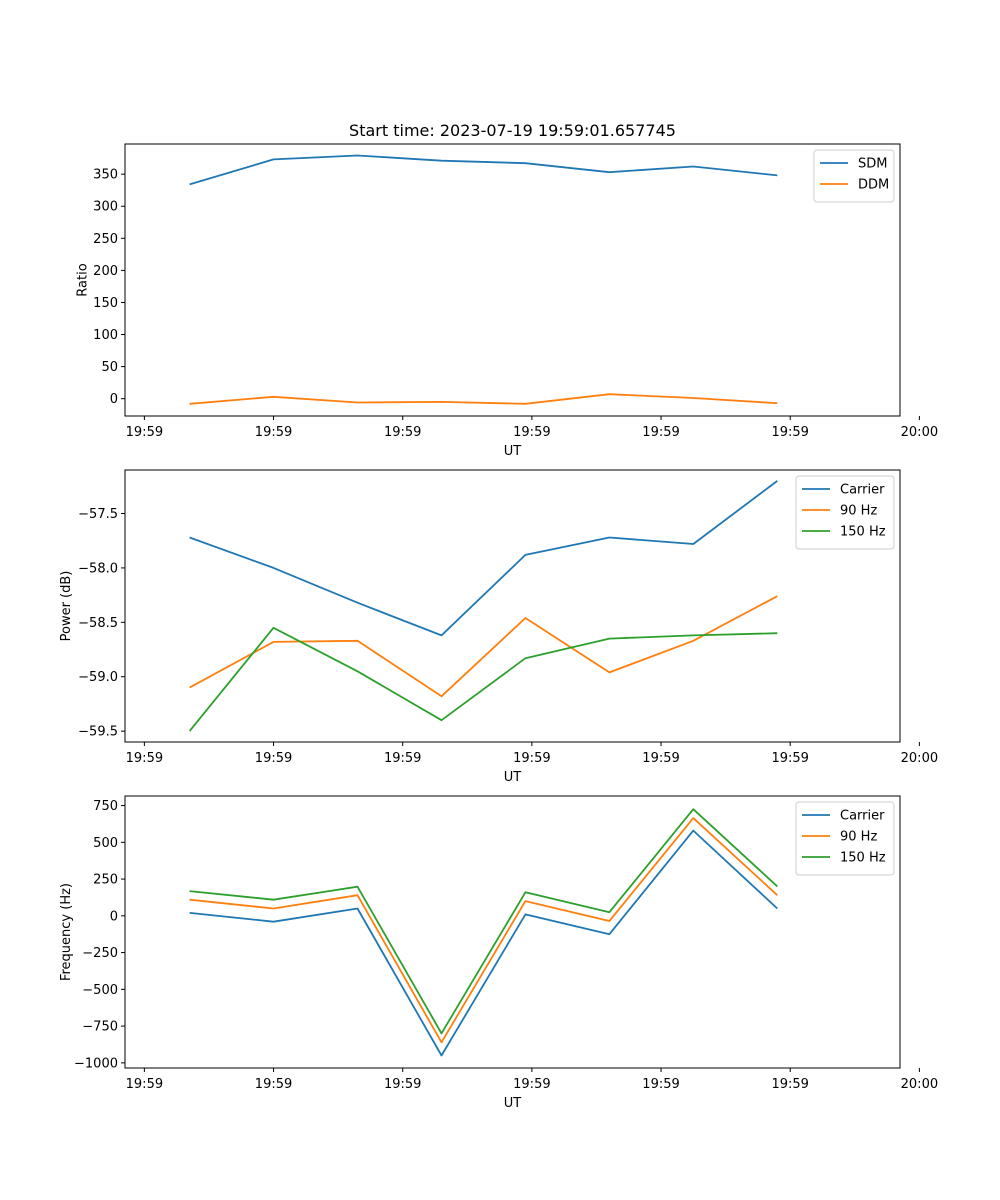 The image size is (1000, 1200). I want to click on legend-label: DDM, so click(873, 185).